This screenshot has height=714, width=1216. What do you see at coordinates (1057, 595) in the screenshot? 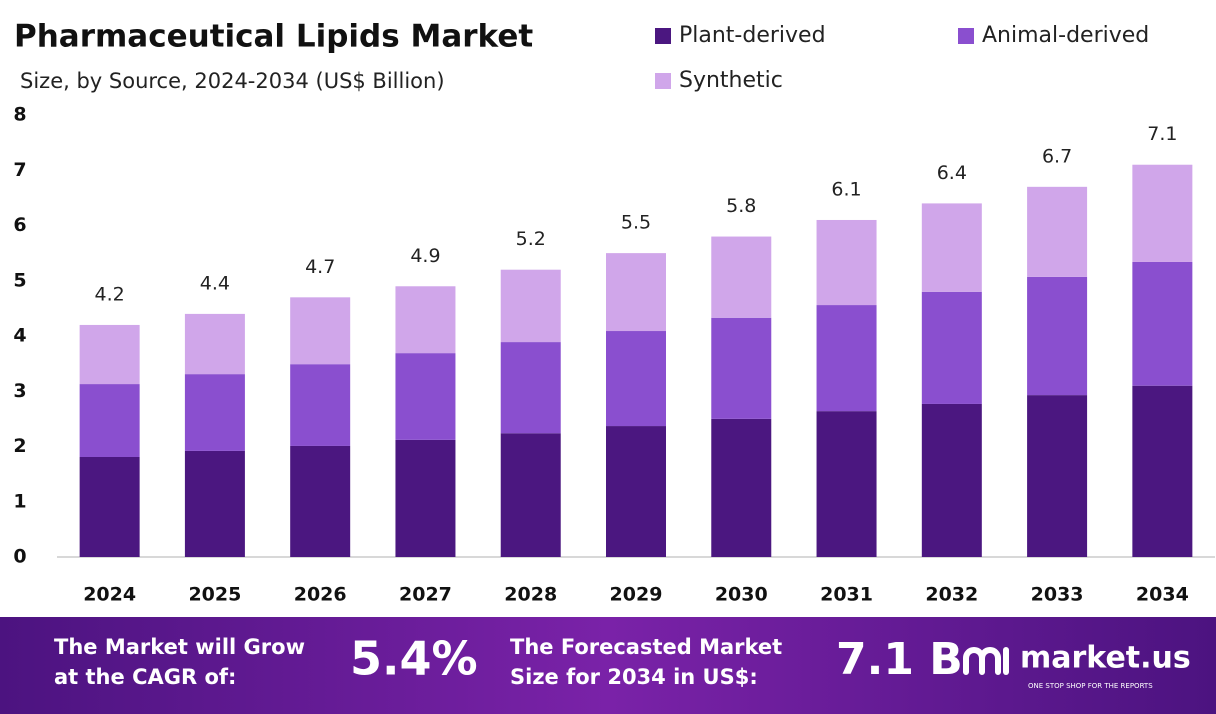
I see `x-tick-label: 2033` at bounding box center [1057, 595].